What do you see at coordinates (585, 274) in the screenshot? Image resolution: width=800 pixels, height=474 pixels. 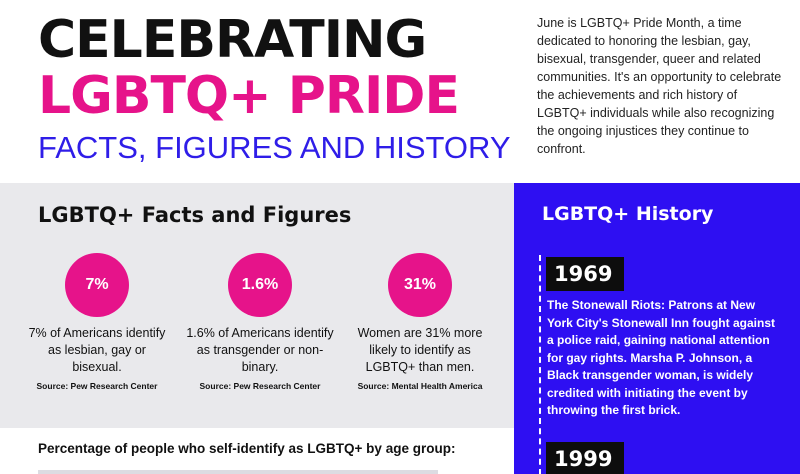 I see `year-badge-1969: 1969` at bounding box center [585, 274].